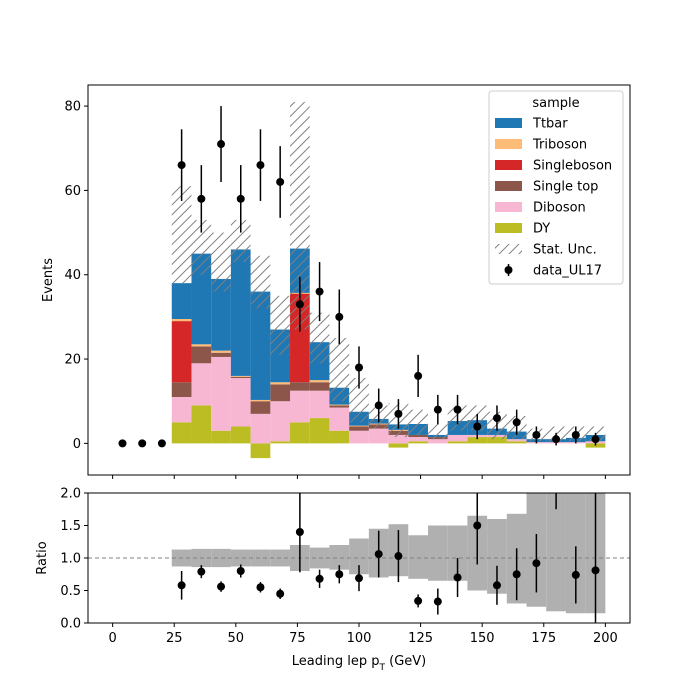 The height and width of the screenshot is (700, 700). I want to click on legend-label-single-top: Single top, so click(565, 187).